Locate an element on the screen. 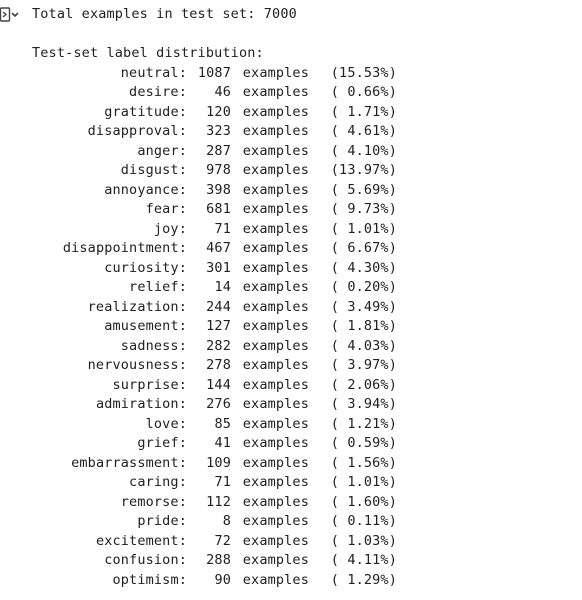  distribution-row: joy: 71 examples ( 1.01%) is located at coordinates (214, 230).